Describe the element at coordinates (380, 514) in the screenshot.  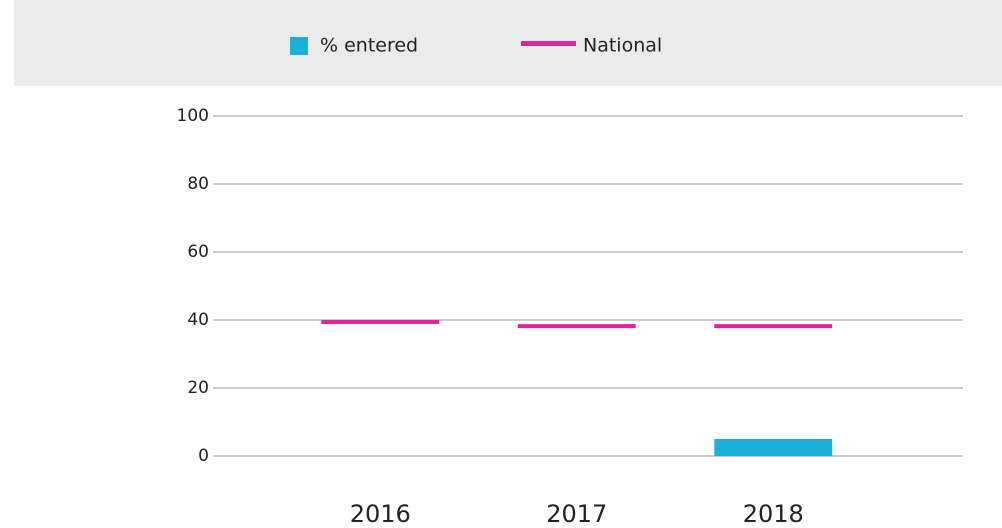
I see `x-tick-label: 2016` at that location.